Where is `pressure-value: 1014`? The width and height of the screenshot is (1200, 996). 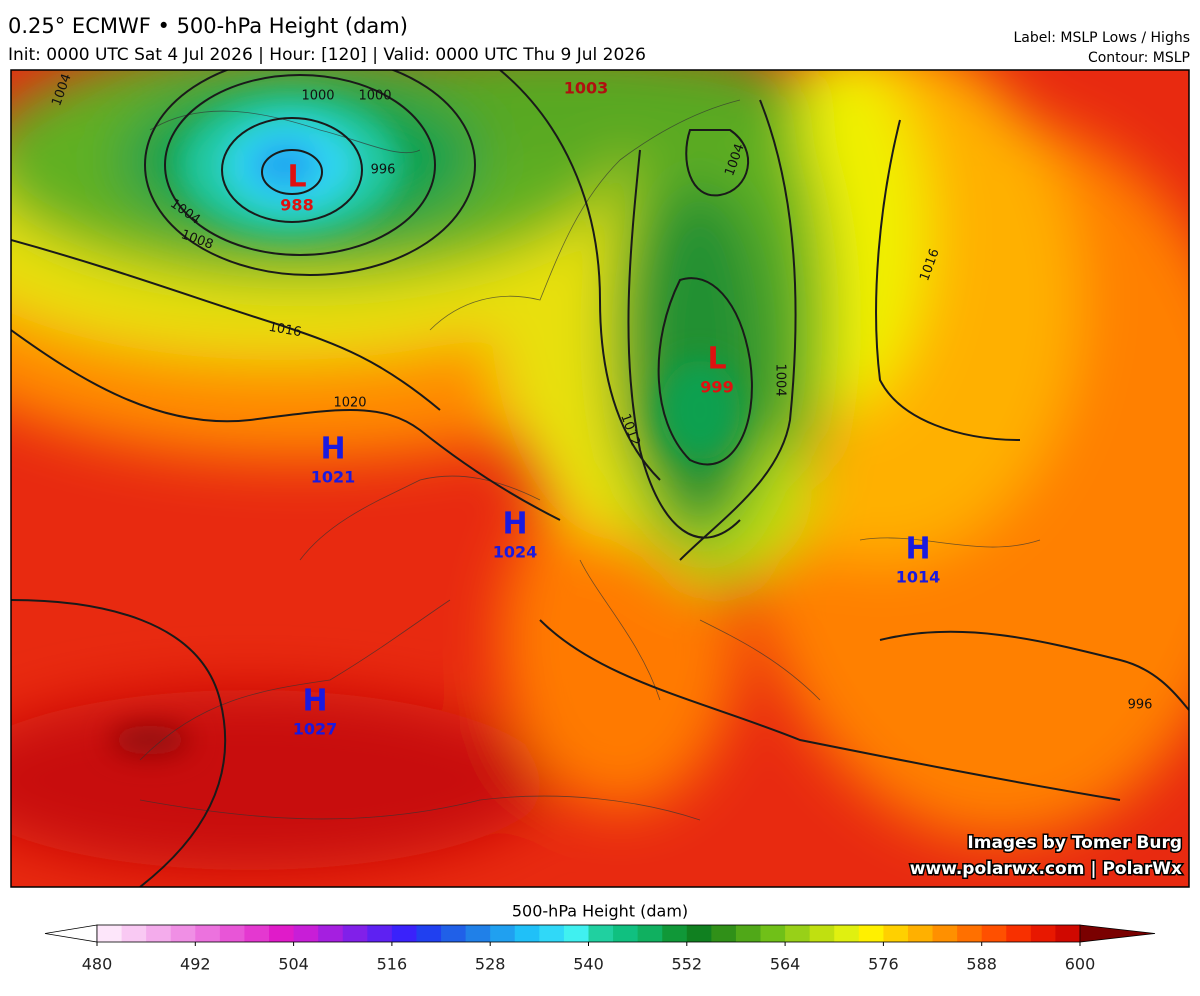 pressure-value: 1014 is located at coordinates (918, 577).